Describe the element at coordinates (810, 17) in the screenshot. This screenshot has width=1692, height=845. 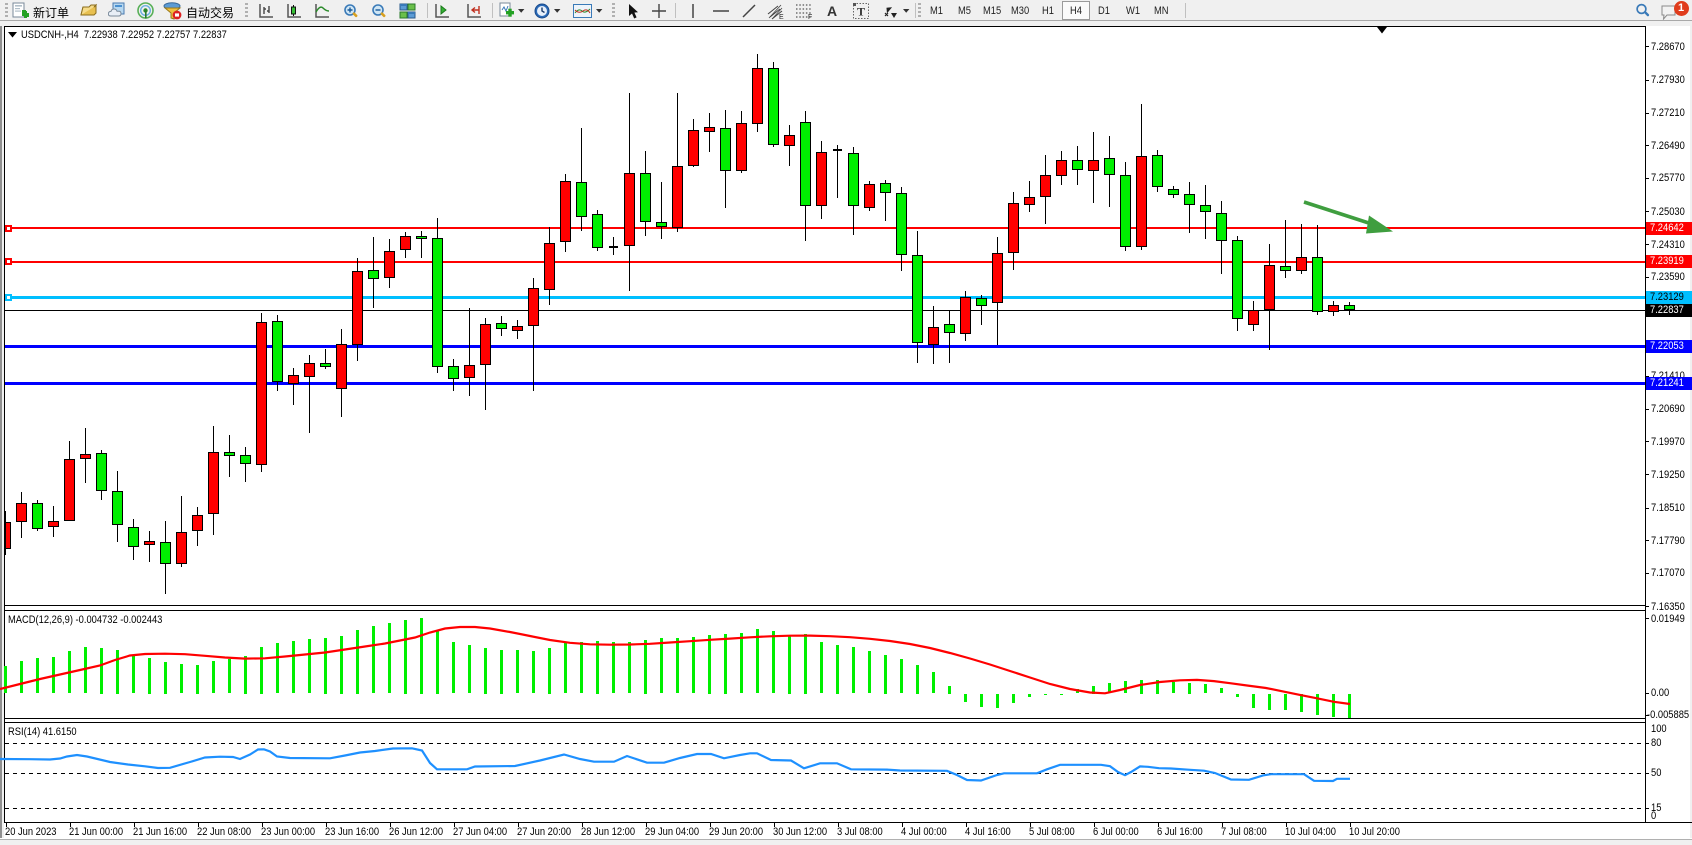
I see `svg-text: F` at that location.